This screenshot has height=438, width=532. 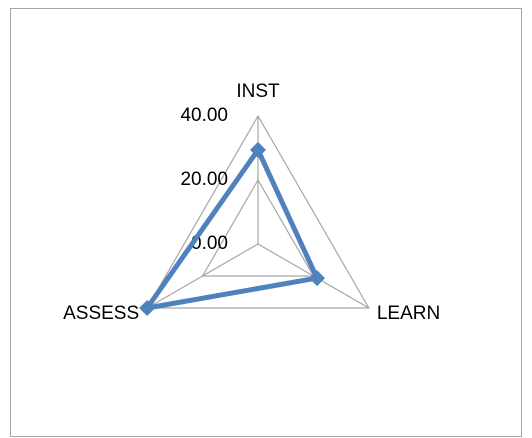 What do you see at coordinates (202, 276) in the screenshot?
I see `axis-spoke` at bounding box center [202, 276].